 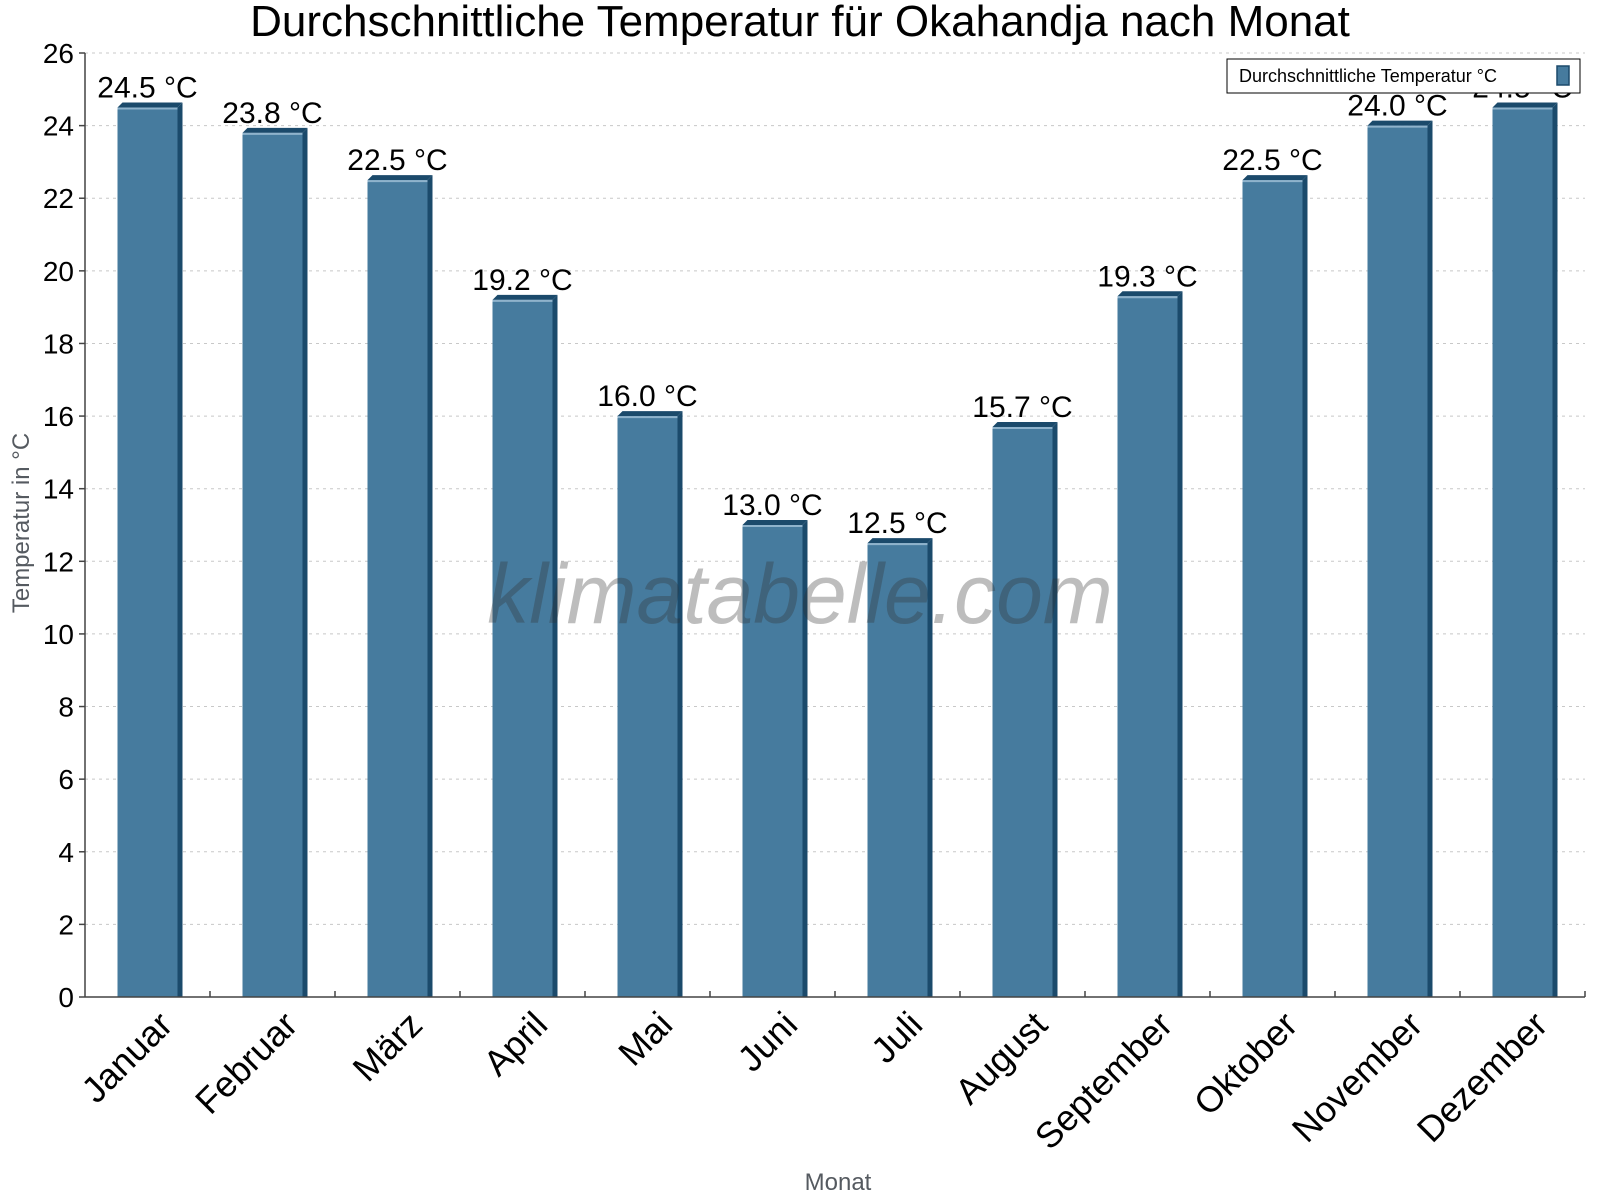 What do you see at coordinates (58, 561) in the screenshot?
I see `y-tick-label: 12` at bounding box center [58, 561].